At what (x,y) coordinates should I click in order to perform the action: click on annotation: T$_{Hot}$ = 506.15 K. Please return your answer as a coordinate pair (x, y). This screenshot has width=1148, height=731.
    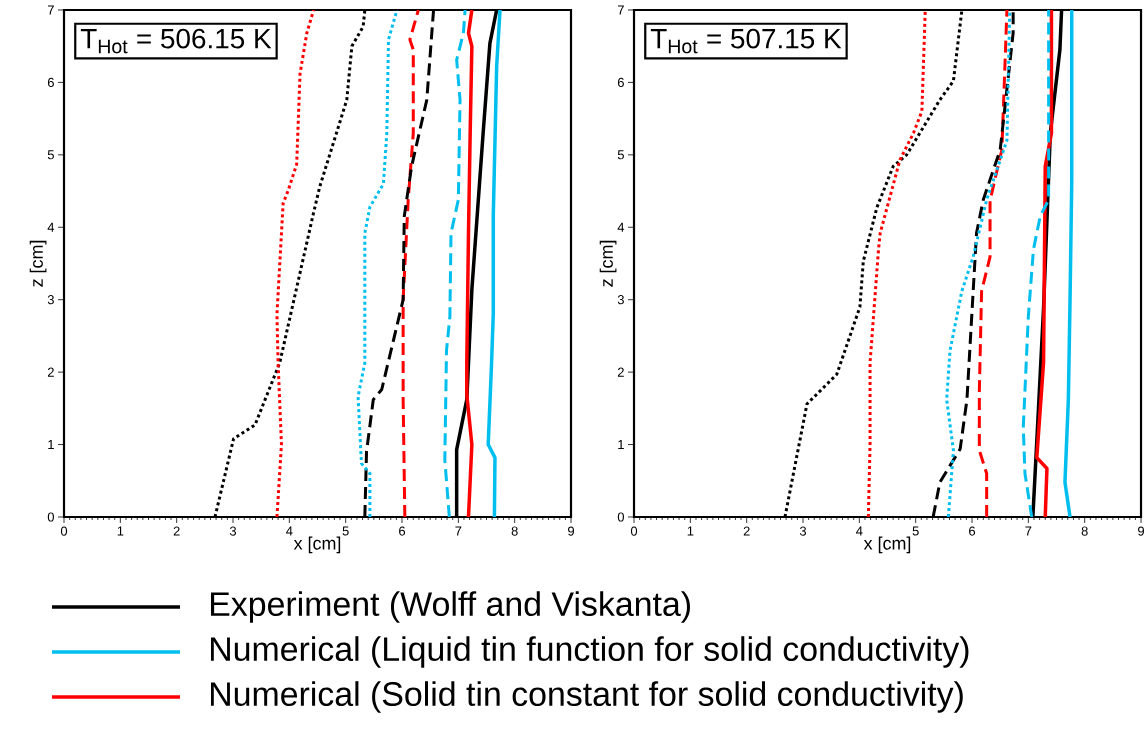
    Looking at the image, I should click on (176, 41).